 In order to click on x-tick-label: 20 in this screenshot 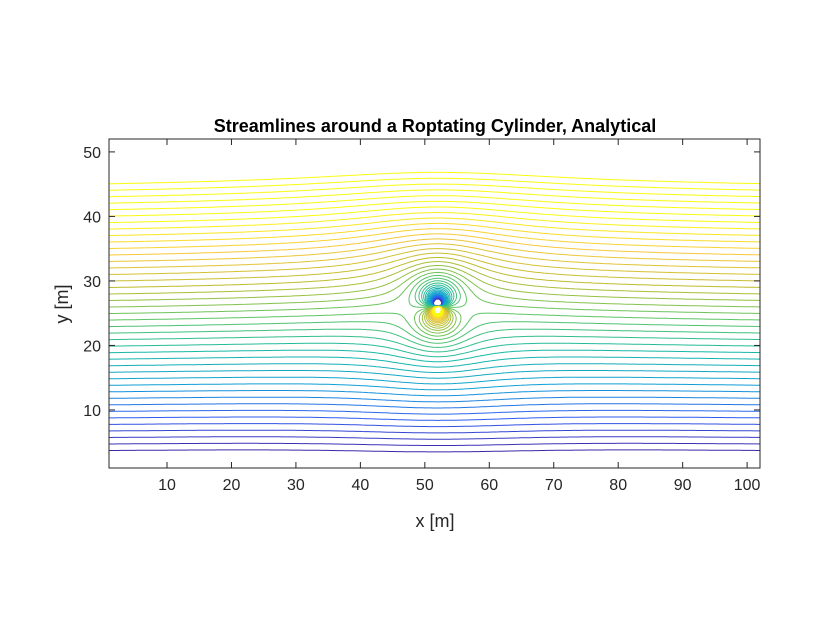, I will do `click(232, 485)`.